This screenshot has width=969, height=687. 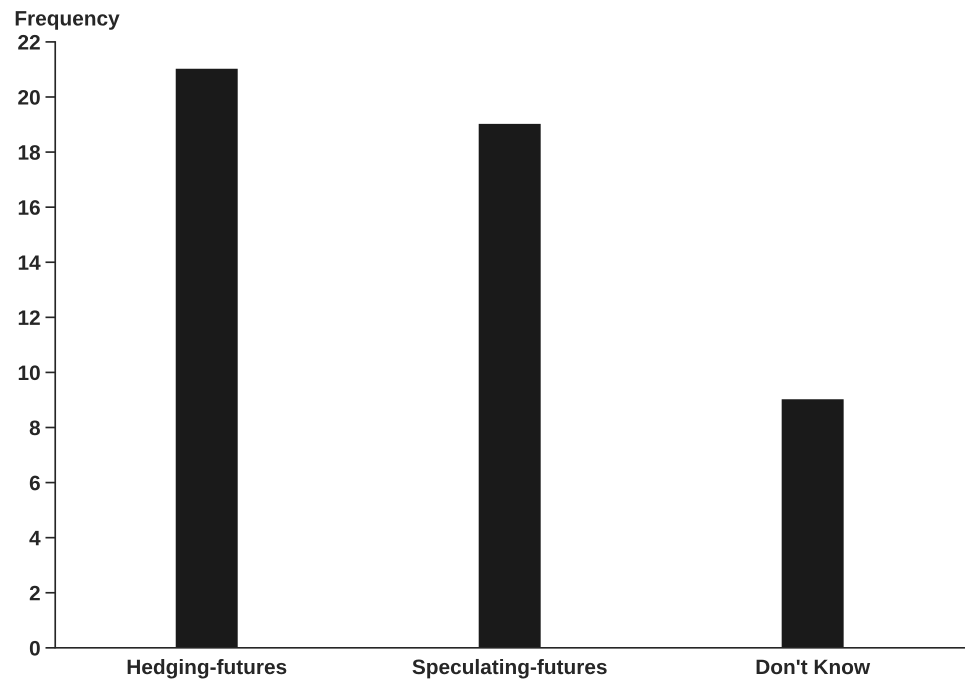 What do you see at coordinates (29, 152) in the screenshot?
I see `y-tick-label: 18` at bounding box center [29, 152].